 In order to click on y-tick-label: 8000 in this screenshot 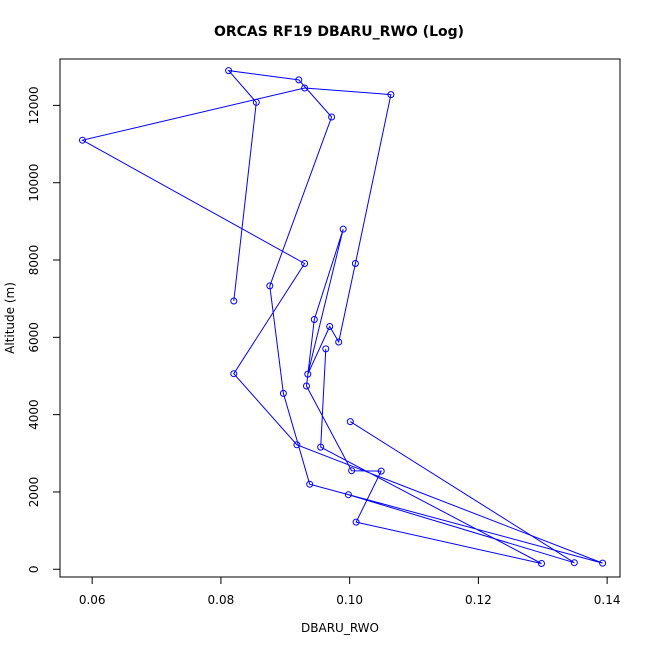, I will do `click(34, 260)`.